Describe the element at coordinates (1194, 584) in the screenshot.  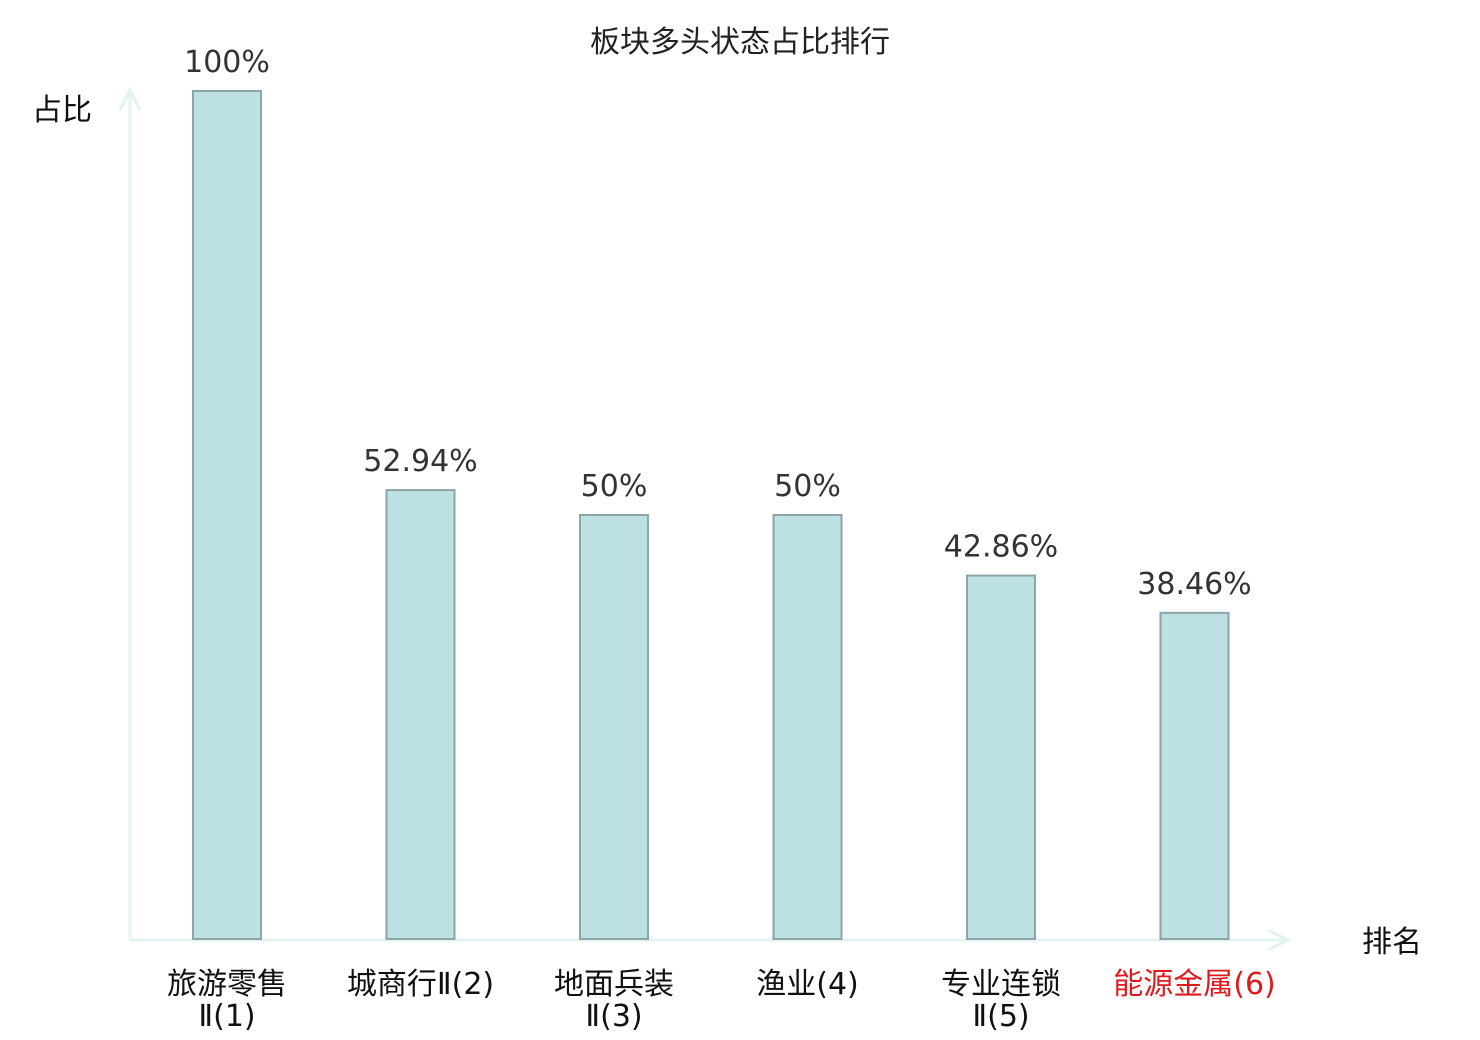
I see `bar-value-label: 38.46%` at that location.